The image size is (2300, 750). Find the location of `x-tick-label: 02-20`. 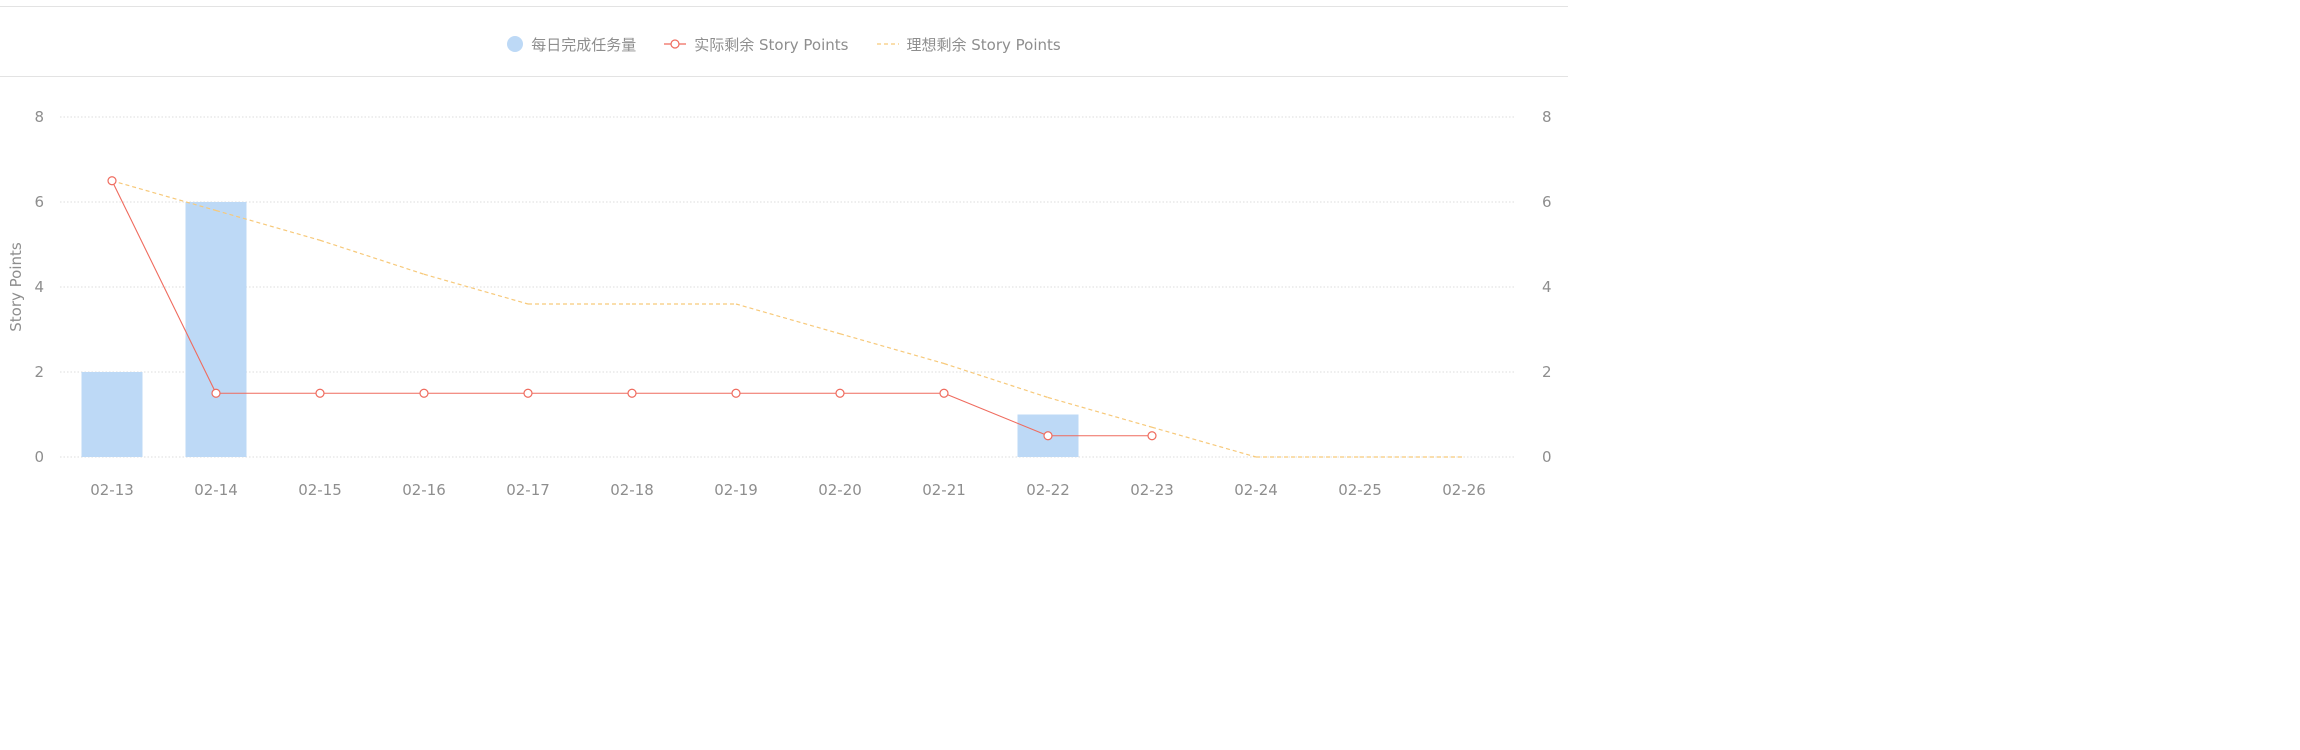

x-tick-label: 02-20 is located at coordinates (840, 490).